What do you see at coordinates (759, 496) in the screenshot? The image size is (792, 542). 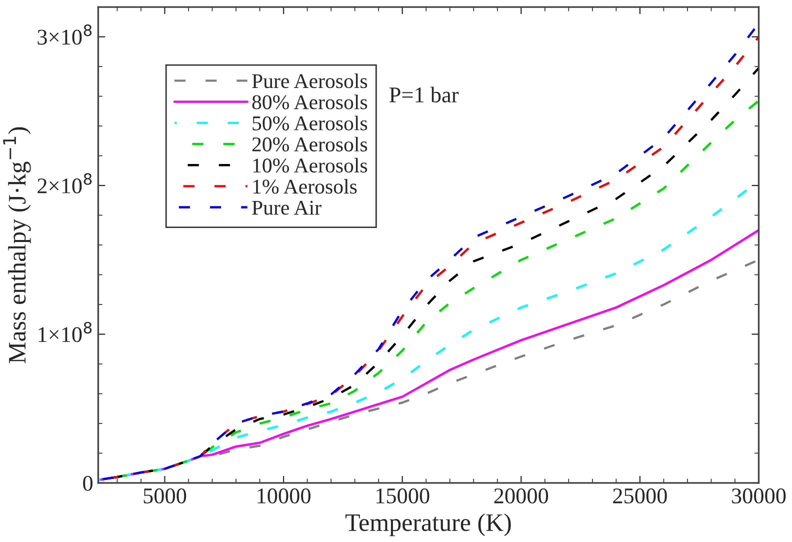 I see `x-tick-label: 30000` at bounding box center [759, 496].